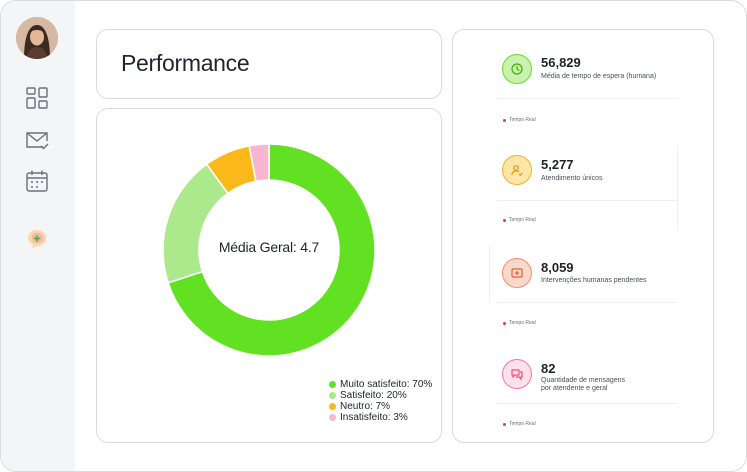 The image size is (747, 472). What do you see at coordinates (517, 374) in the screenshot?
I see `messages-icon` at bounding box center [517, 374].